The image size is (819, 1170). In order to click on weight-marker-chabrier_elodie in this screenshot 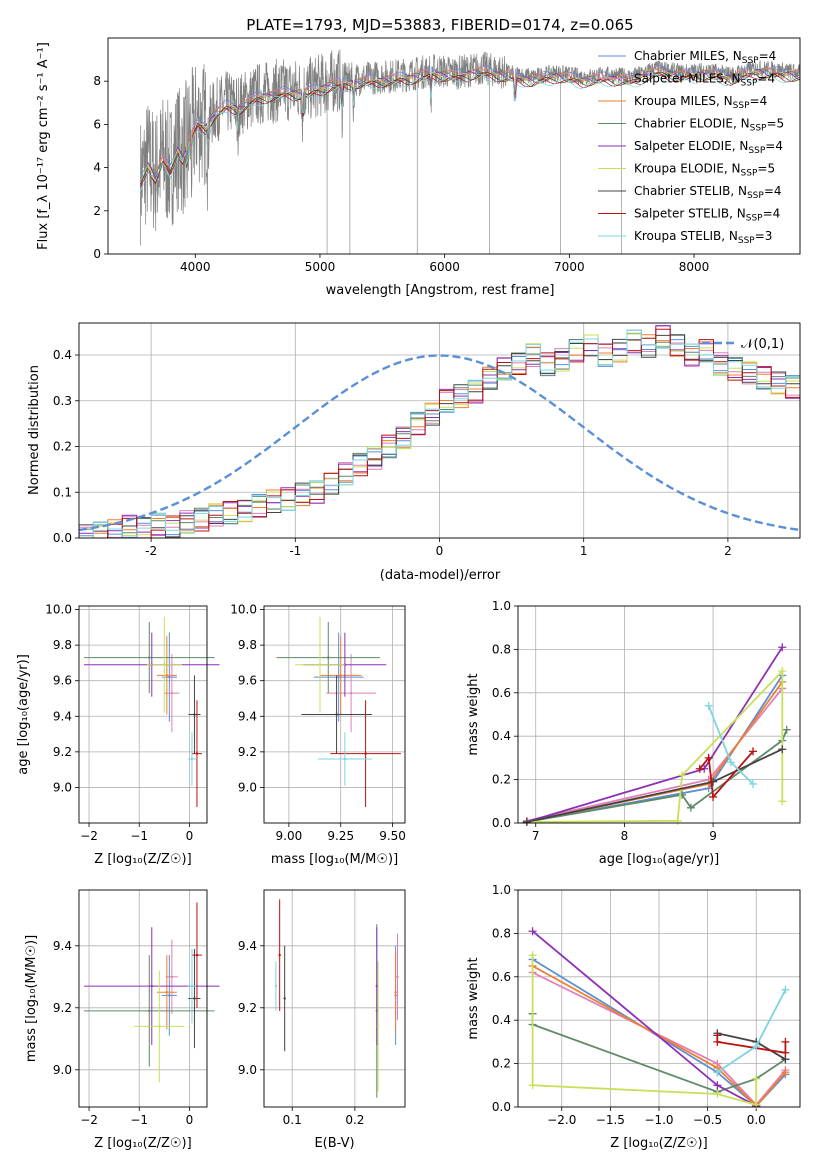, I will do `click(690, 807)`.